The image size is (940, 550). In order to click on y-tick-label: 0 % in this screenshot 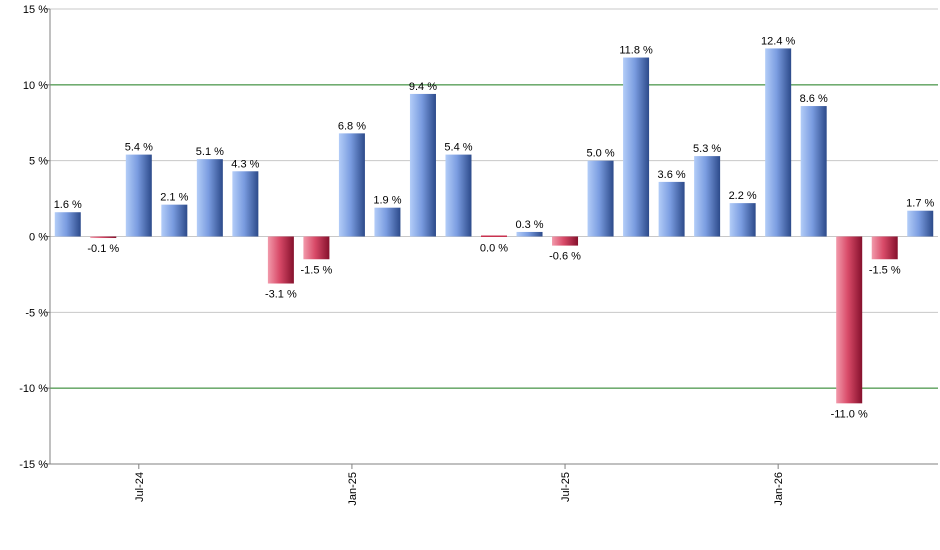, I will do `click(38, 238)`.